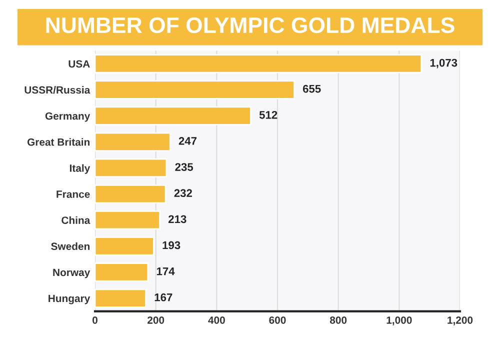 This screenshot has width=500, height=362. What do you see at coordinates (73, 194) in the screenshot?
I see `y-tick-label: France` at bounding box center [73, 194].